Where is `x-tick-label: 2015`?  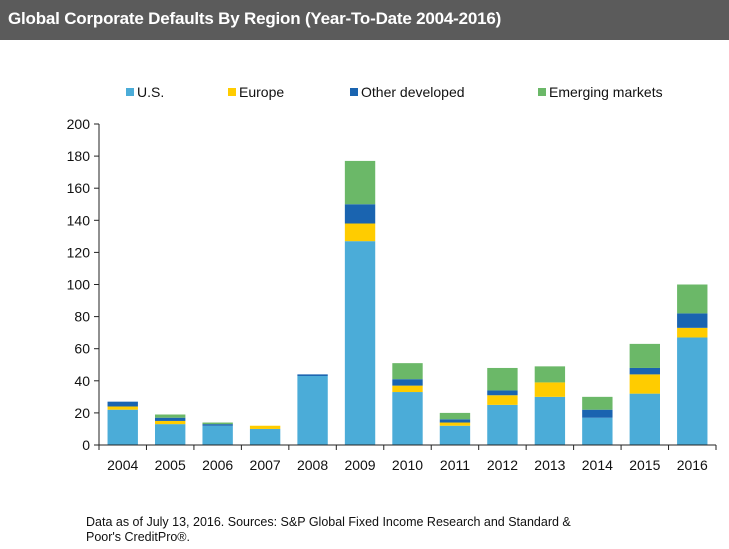 x-tick-label: 2015 is located at coordinates (644, 465).